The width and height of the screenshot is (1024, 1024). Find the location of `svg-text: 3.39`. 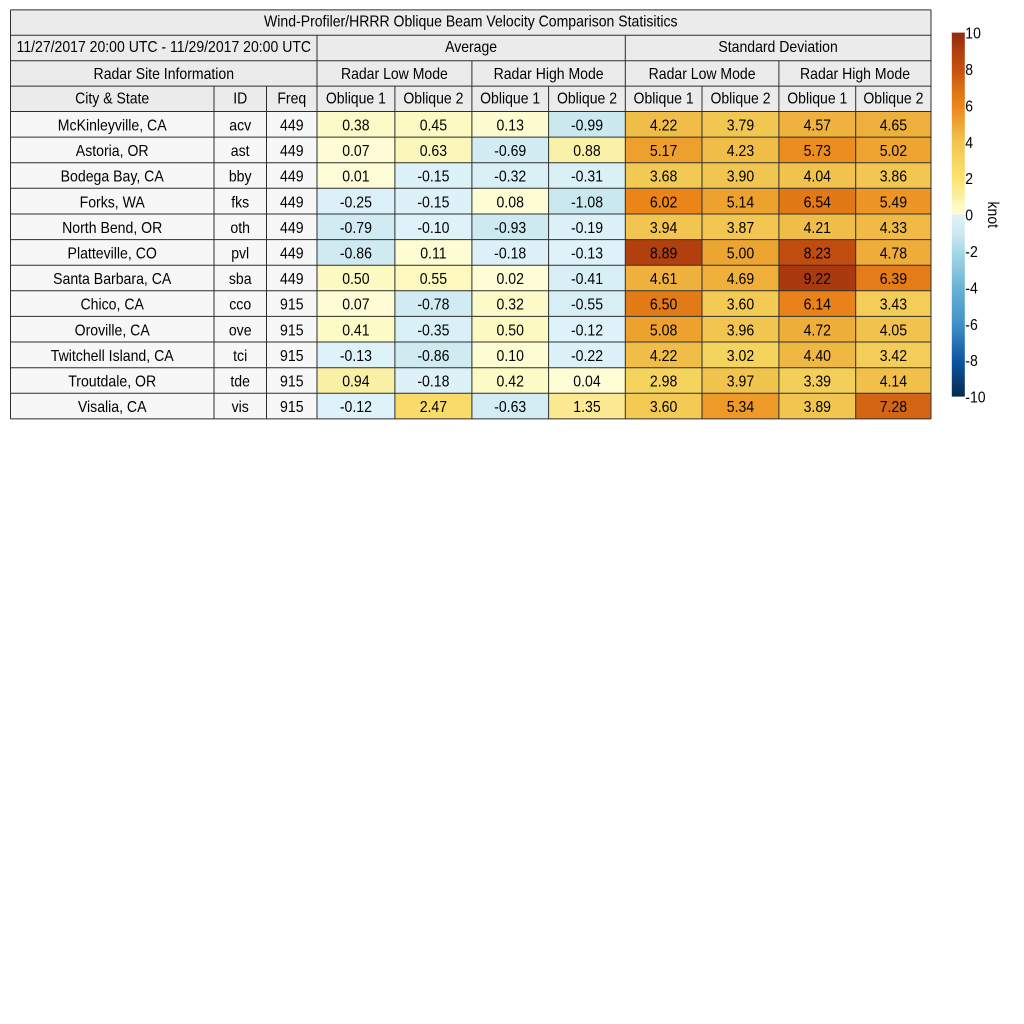

svg-text: 3.39 is located at coordinates (817, 382).